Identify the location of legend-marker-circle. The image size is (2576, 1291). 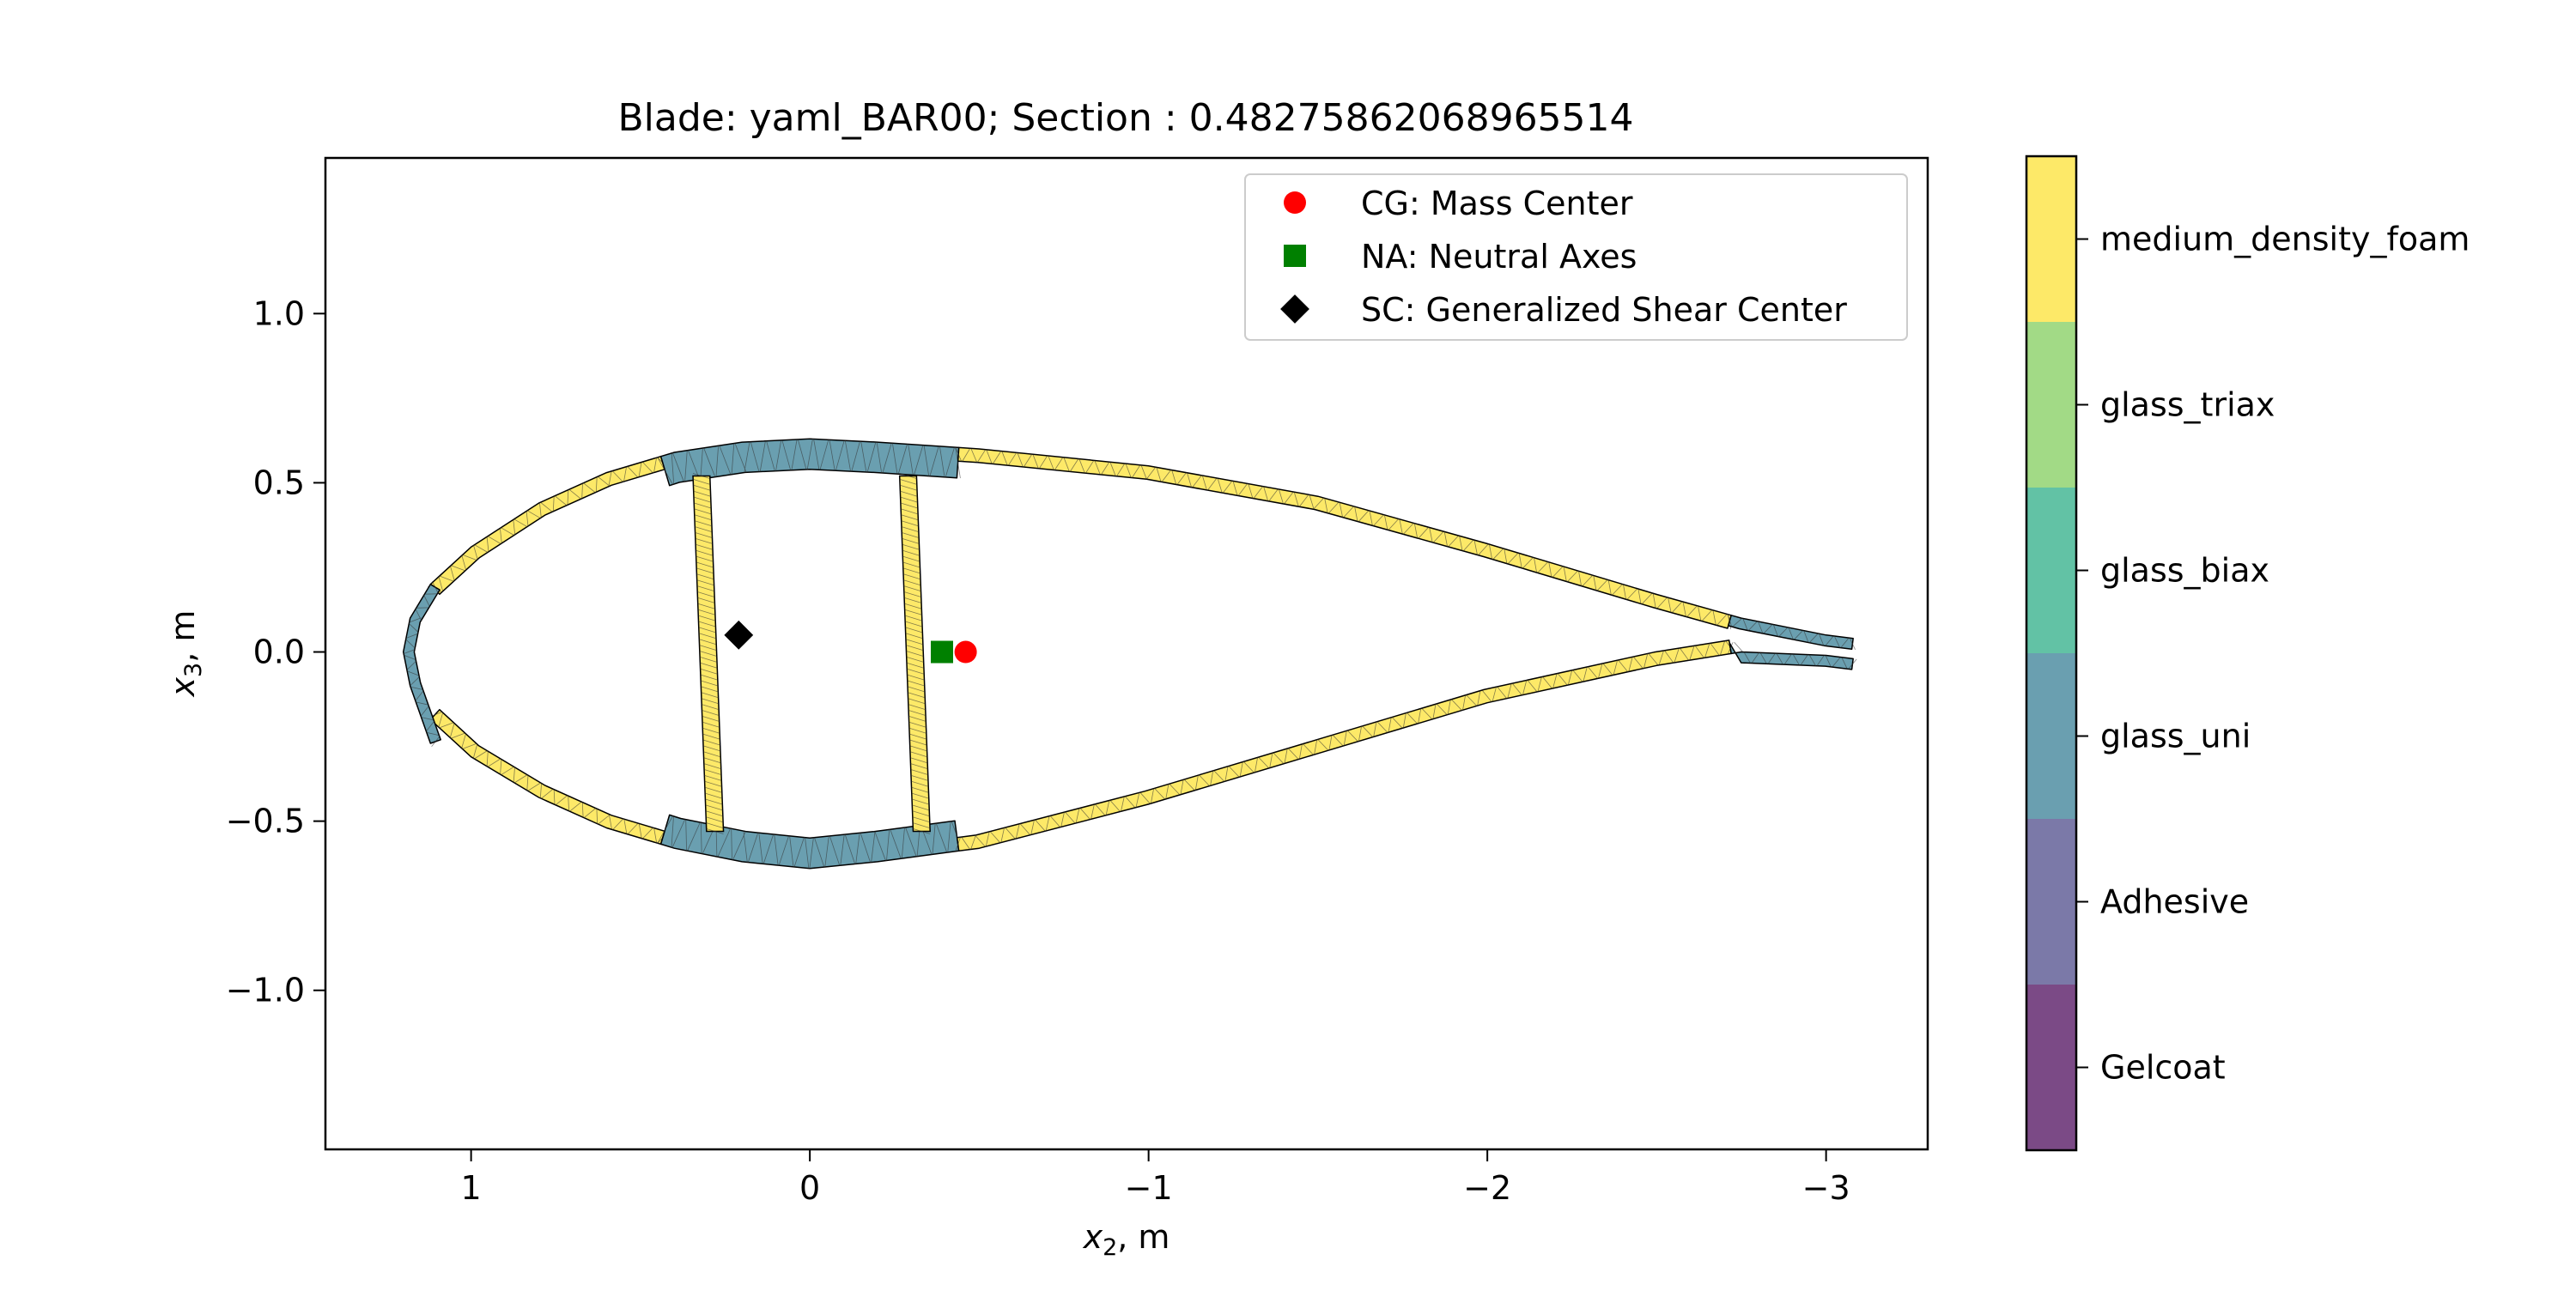
(1295, 202).